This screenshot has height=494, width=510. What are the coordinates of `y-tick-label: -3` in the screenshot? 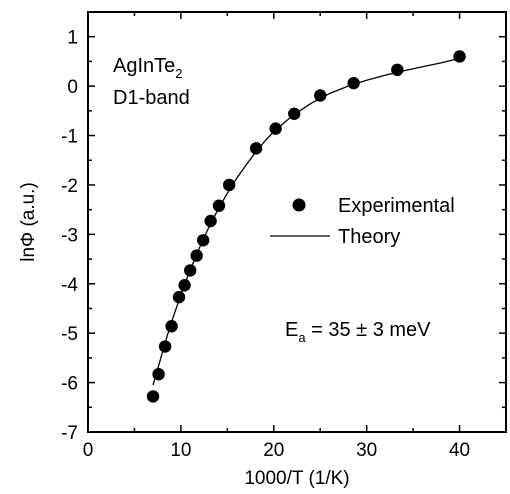 It's located at (69, 235).